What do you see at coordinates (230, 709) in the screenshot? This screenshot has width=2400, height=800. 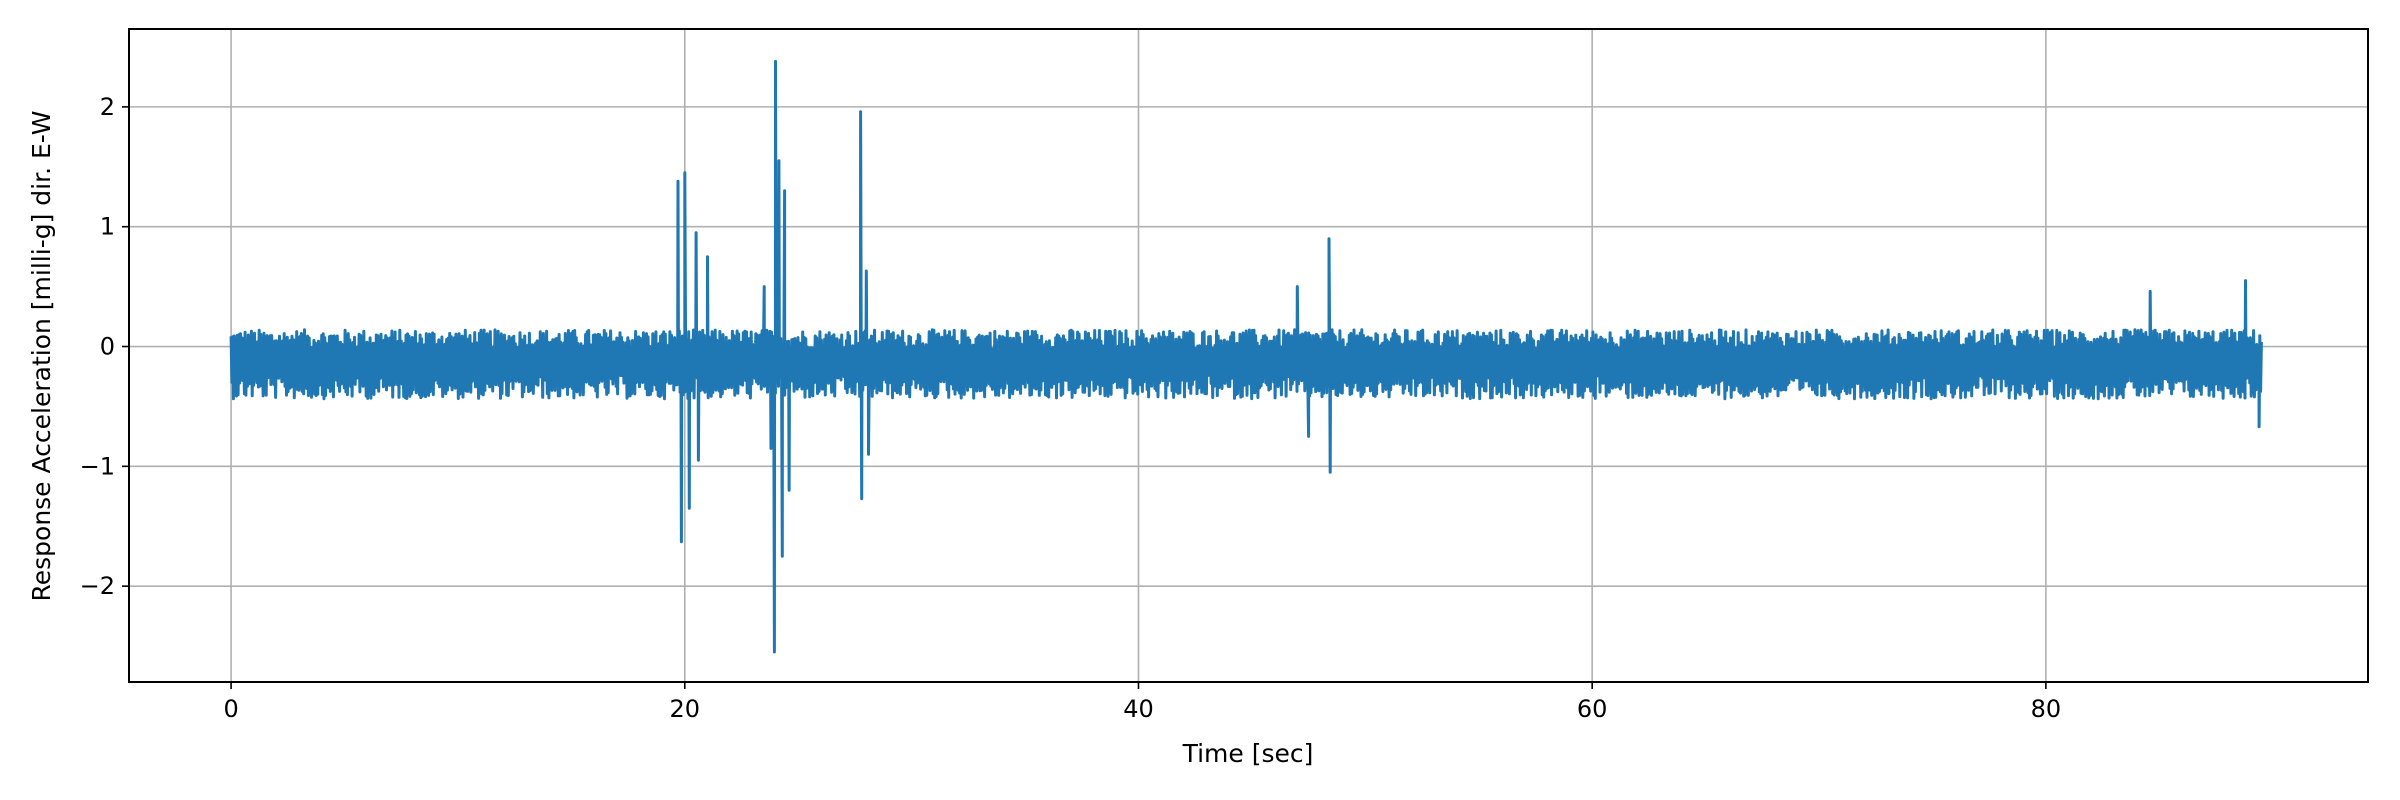 I see `x-tick-label: 0` at bounding box center [230, 709].